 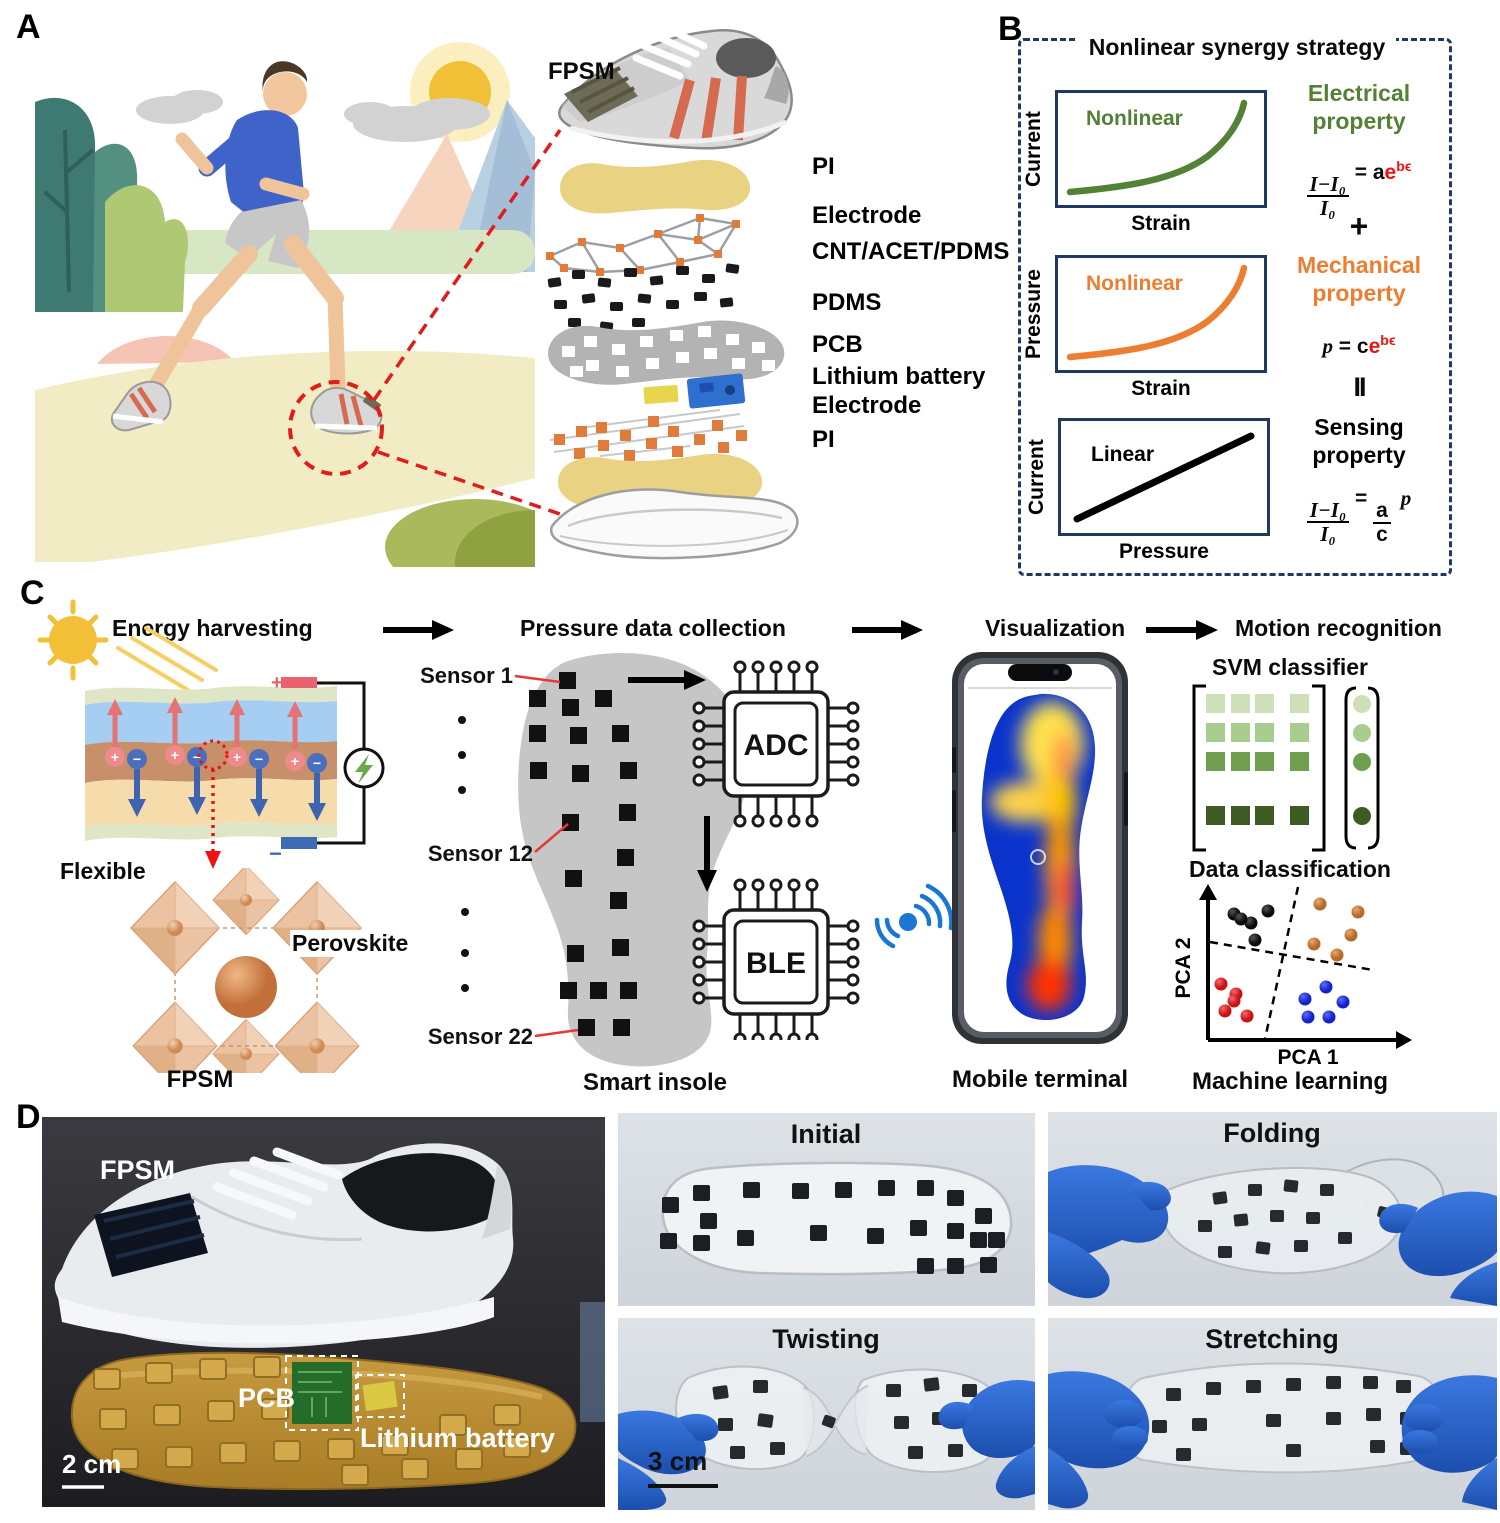 What do you see at coordinates (1164, 477) in the screenshot?
I see `chart-current-pressure: Linear` at bounding box center [1164, 477].